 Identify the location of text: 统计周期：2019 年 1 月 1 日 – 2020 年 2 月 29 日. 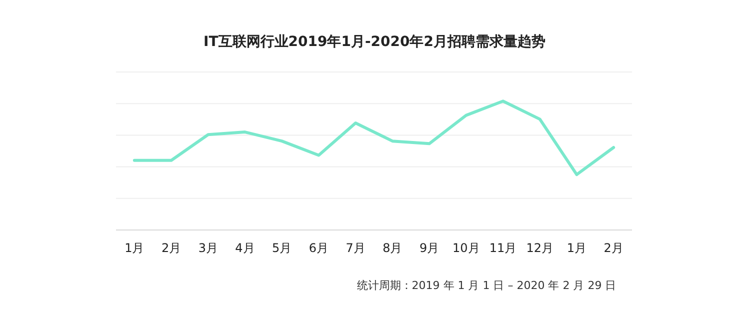
(486, 285).